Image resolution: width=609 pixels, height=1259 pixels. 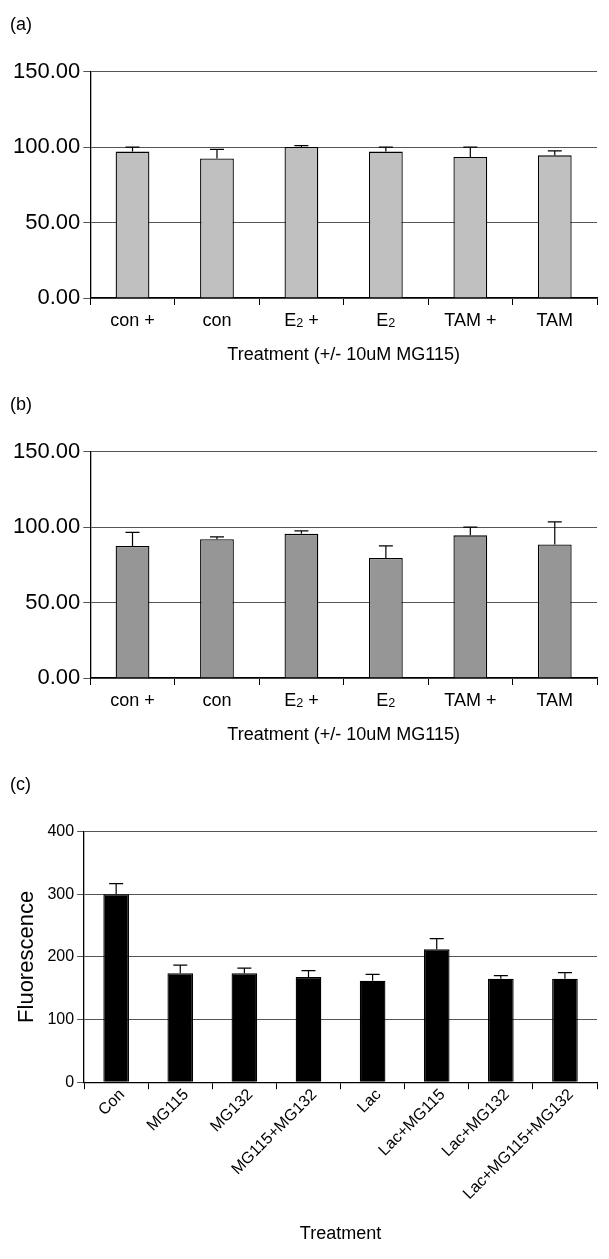 I want to click on chart-title: (b), so click(x=21, y=403).